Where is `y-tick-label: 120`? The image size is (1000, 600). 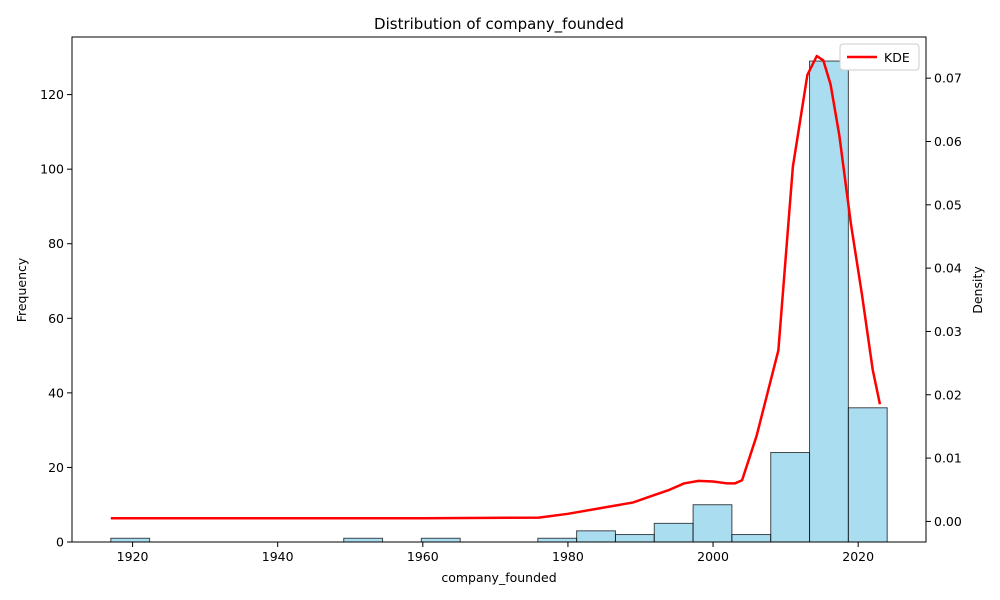
y-tick-label: 120 is located at coordinates (52, 94).